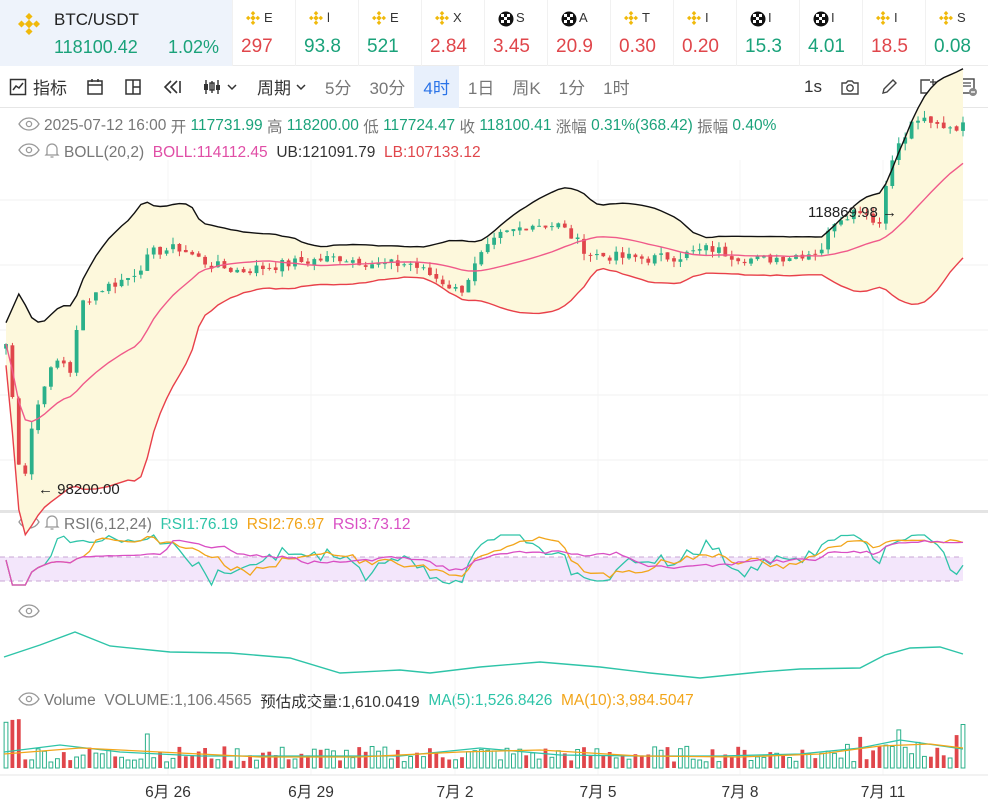 This screenshot has height=807, width=988. I want to click on volume-ma10: MA(10):3,984.5047, so click(627, 700).